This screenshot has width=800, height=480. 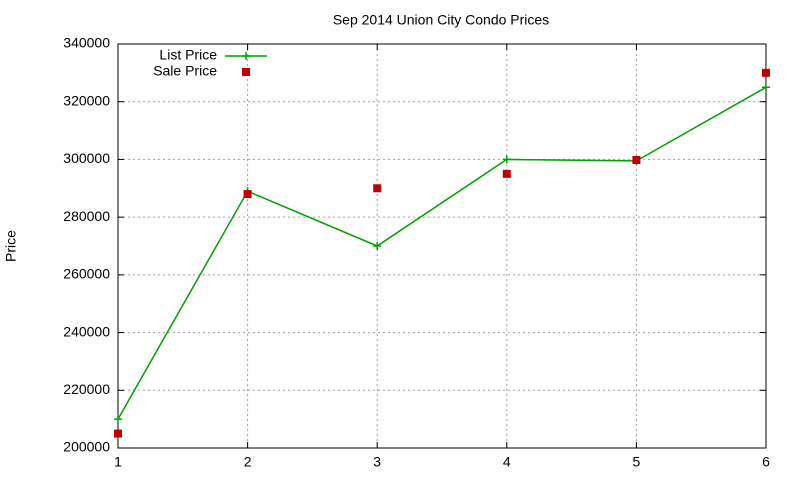 I want to click on y-tick-label: 240000, so click(x=86, y=331).